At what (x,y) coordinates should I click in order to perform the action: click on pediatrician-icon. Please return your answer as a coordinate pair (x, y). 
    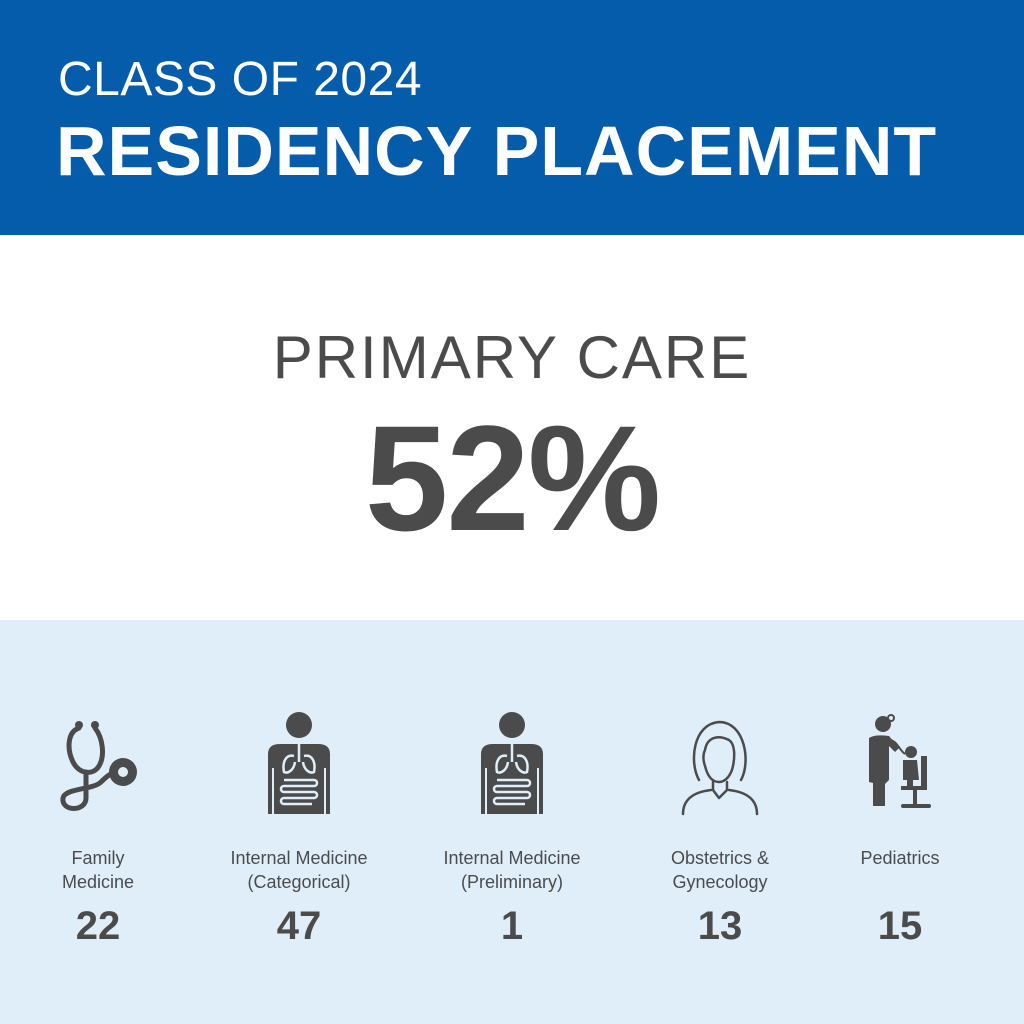
    Looking at the image, I should click on (900, 765).